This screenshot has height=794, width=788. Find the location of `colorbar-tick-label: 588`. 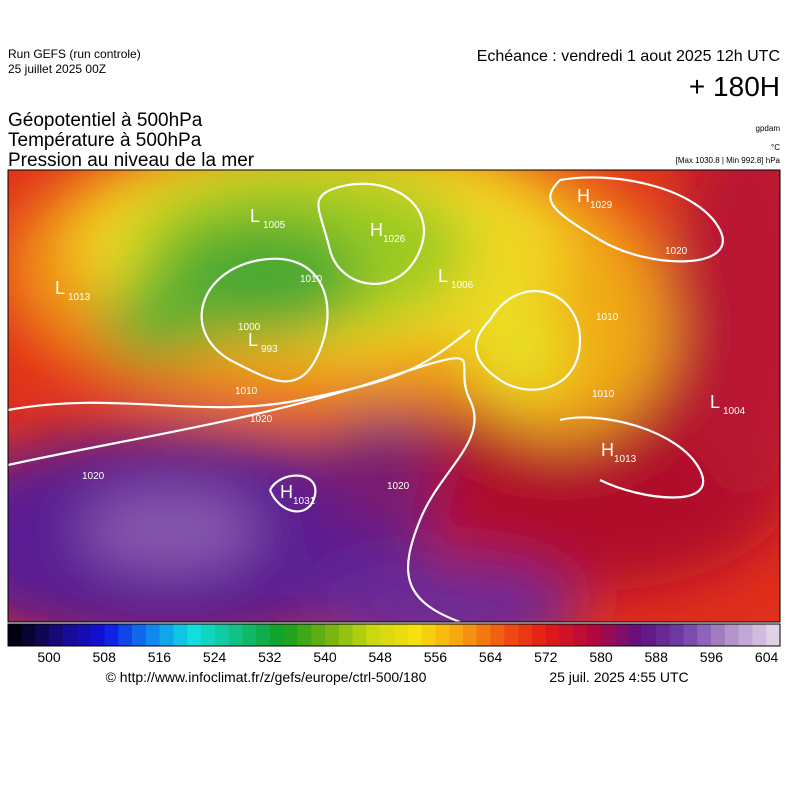

colorbar-tick-label: 588 is located at coordinates (657, 657).